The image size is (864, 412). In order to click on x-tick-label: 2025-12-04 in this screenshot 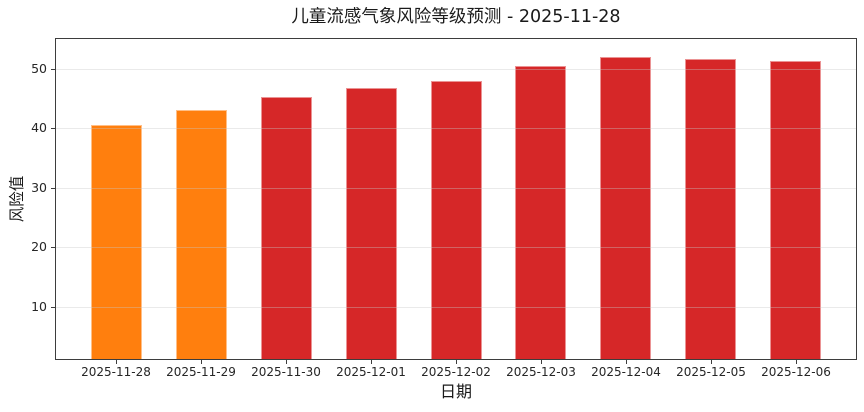, I will do `click(626, 372)`.